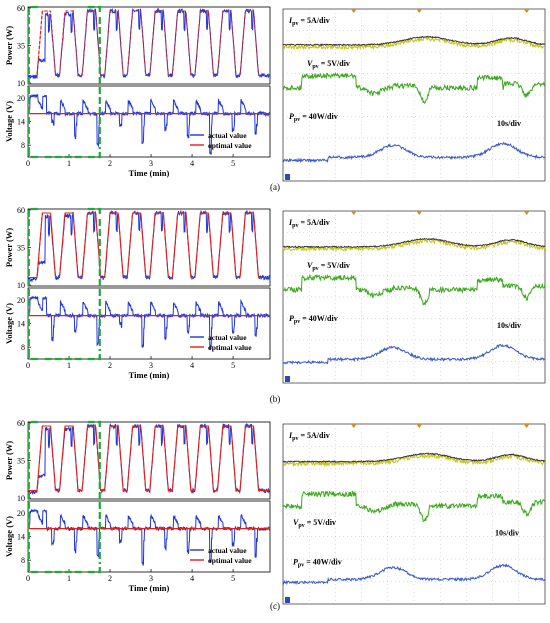  Describe the element at coordinates (21, 324) in the screenshot. I see `voltage-ytick-label: 14` at that location.